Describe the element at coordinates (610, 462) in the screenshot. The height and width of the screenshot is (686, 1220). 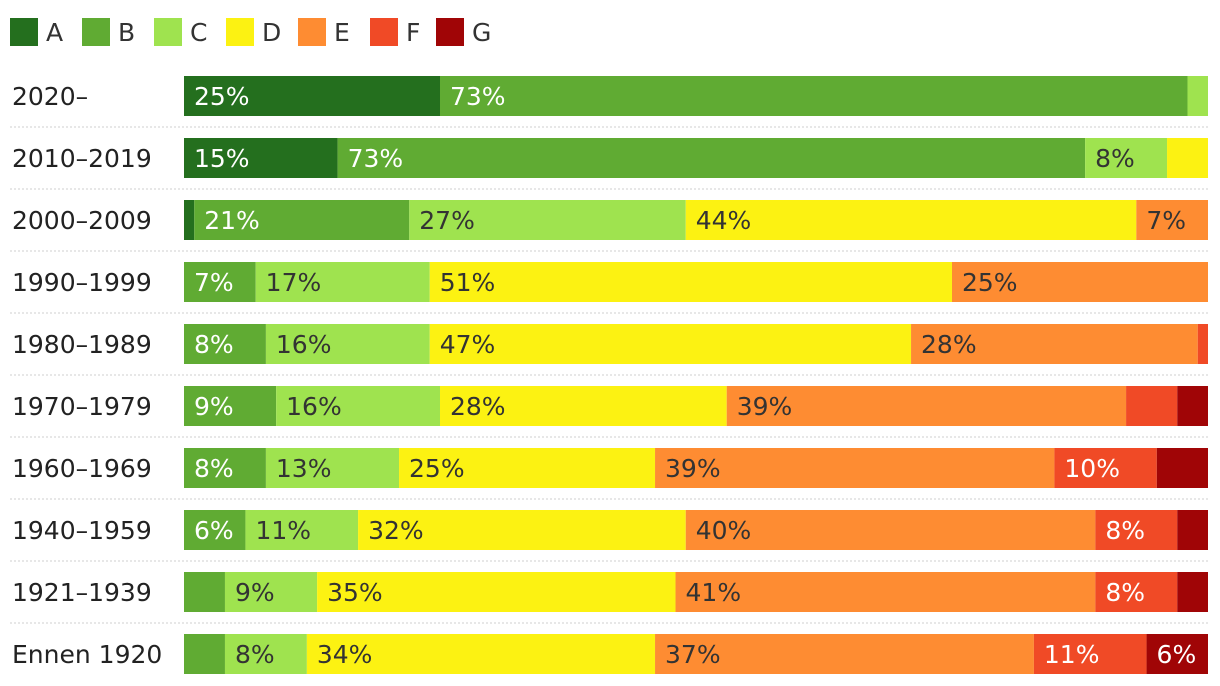
I see `bar-row: 1960–1969 8% 13% 25% 39% 10%` at that location.